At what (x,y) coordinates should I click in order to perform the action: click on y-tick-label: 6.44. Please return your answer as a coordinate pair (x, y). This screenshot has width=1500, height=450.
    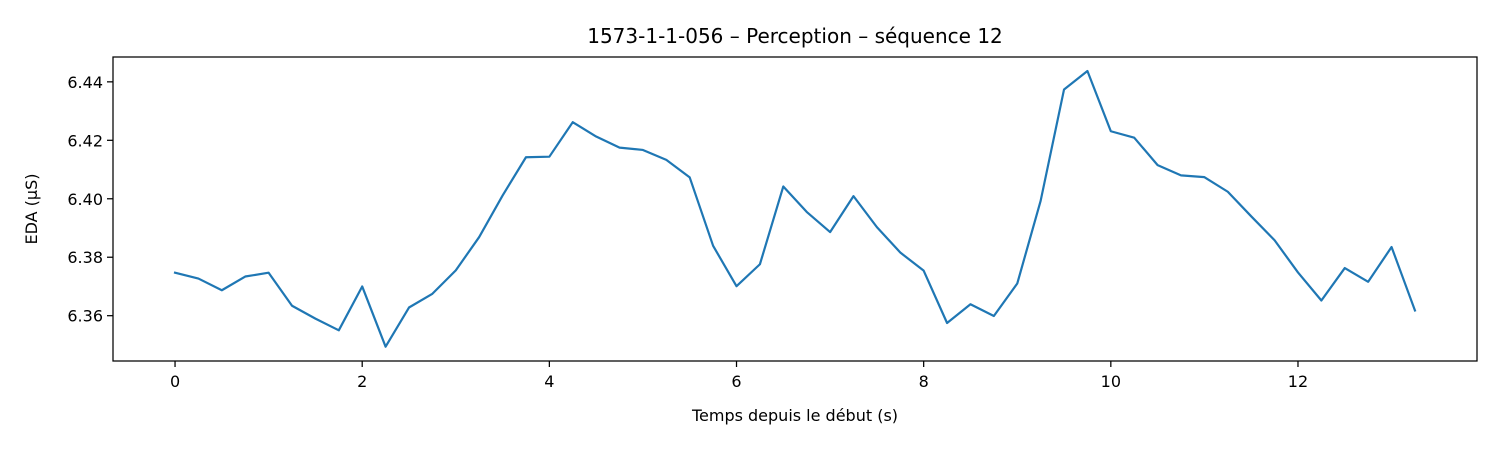
    Looking at the image, I should click on (85, 82).